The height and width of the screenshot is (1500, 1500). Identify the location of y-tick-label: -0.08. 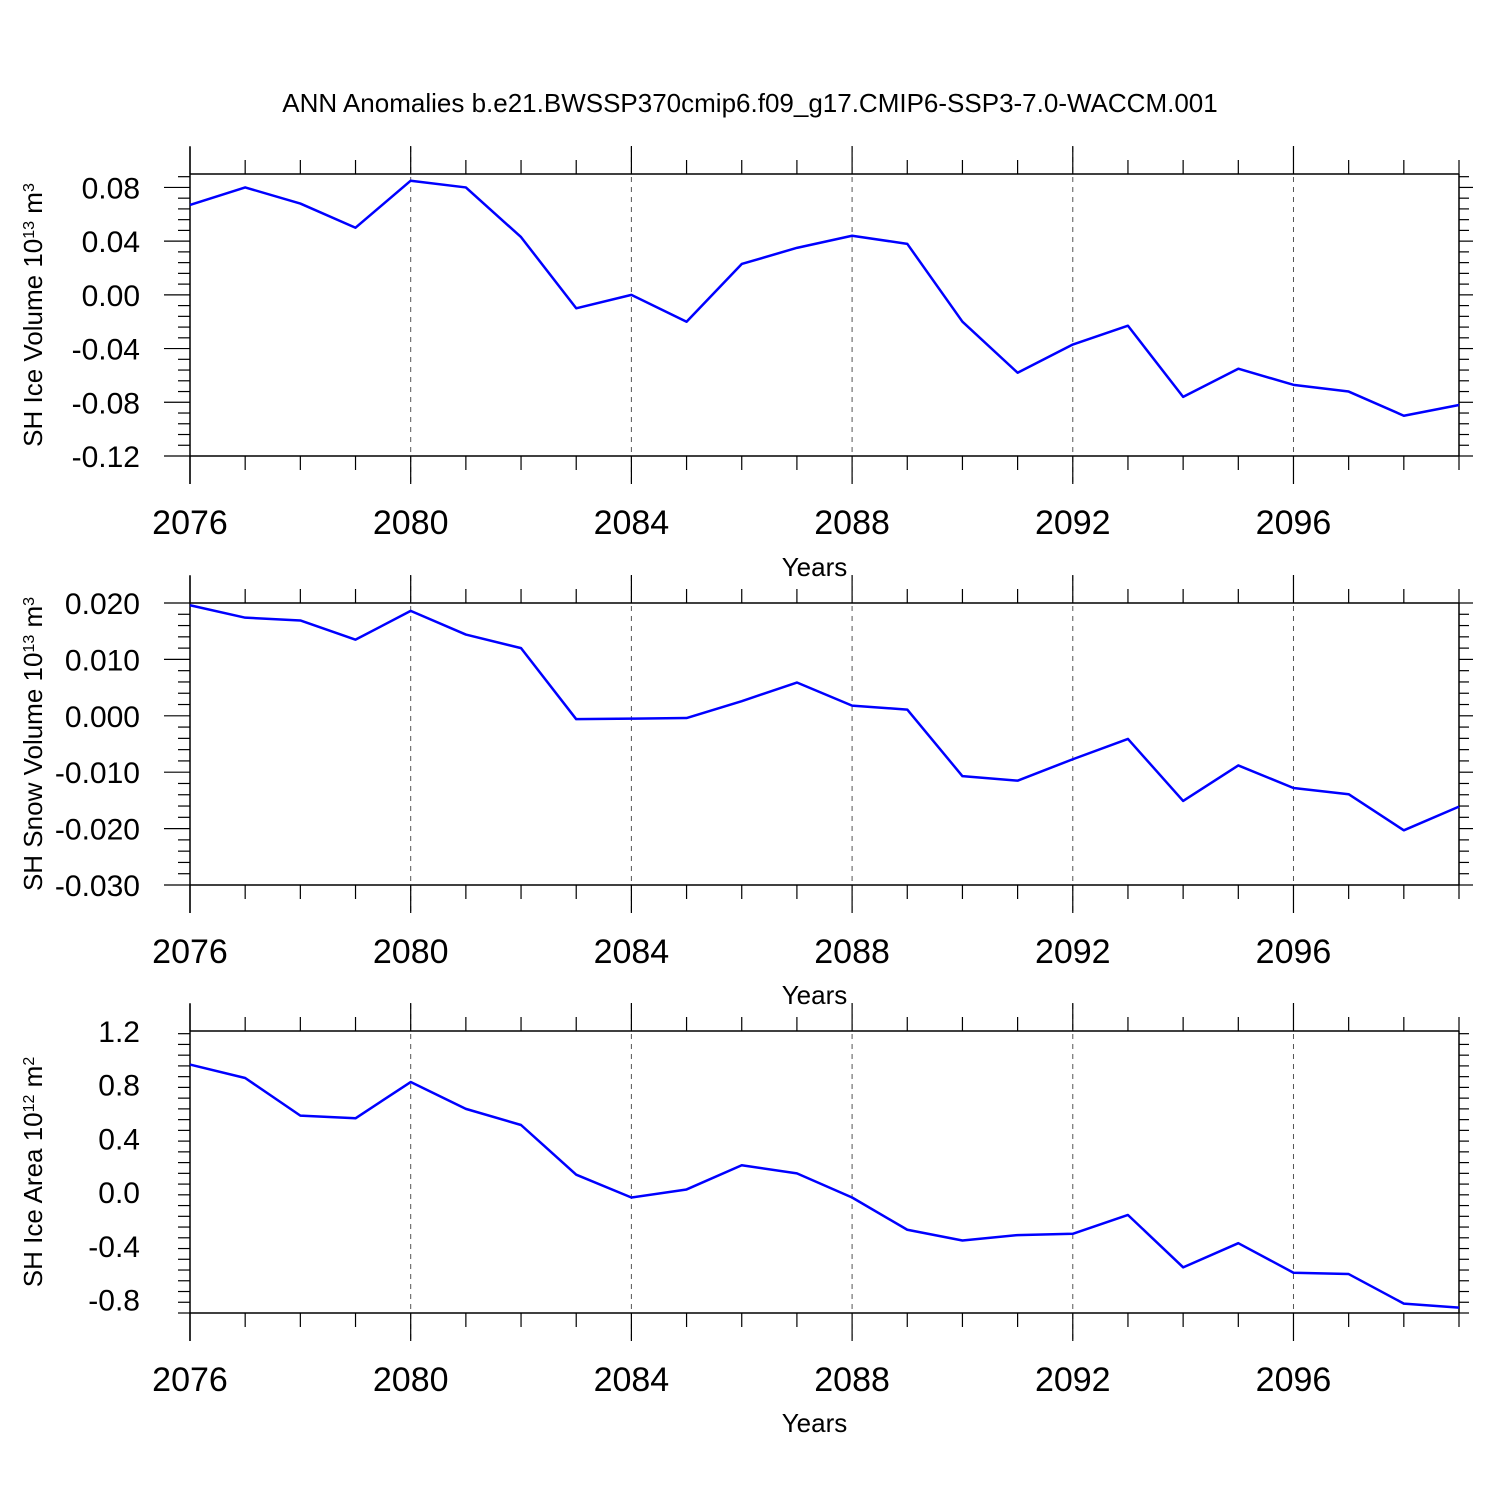
(106, 403).